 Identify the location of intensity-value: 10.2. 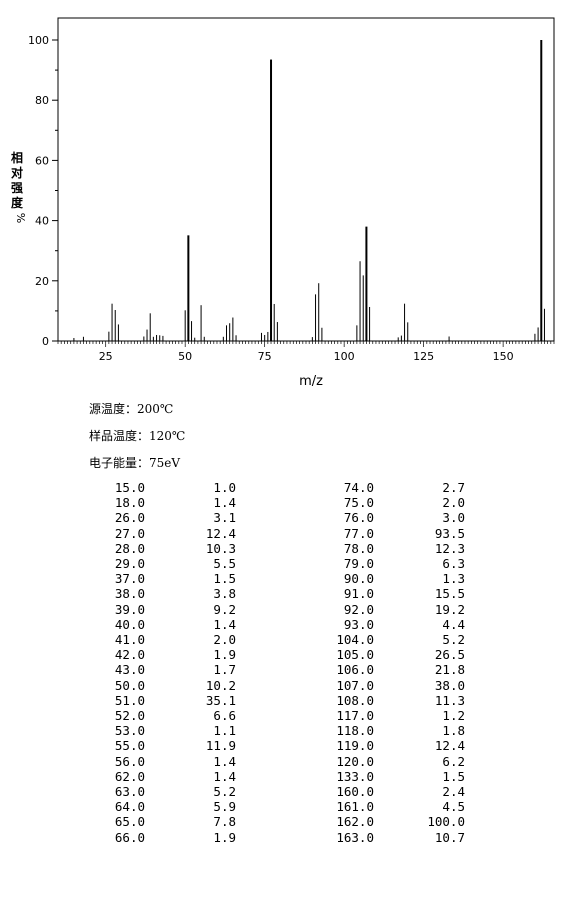
(220, 685).